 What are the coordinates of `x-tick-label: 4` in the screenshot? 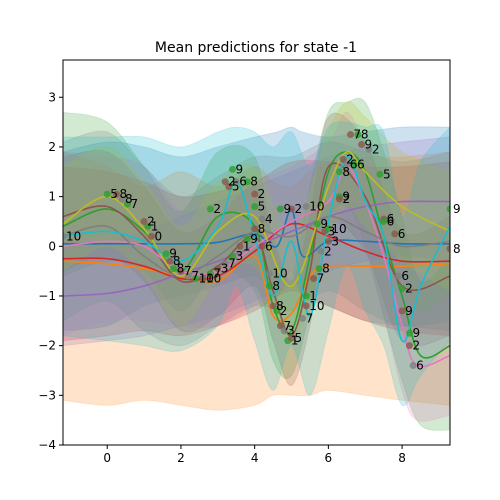 It's located at (255, 458).